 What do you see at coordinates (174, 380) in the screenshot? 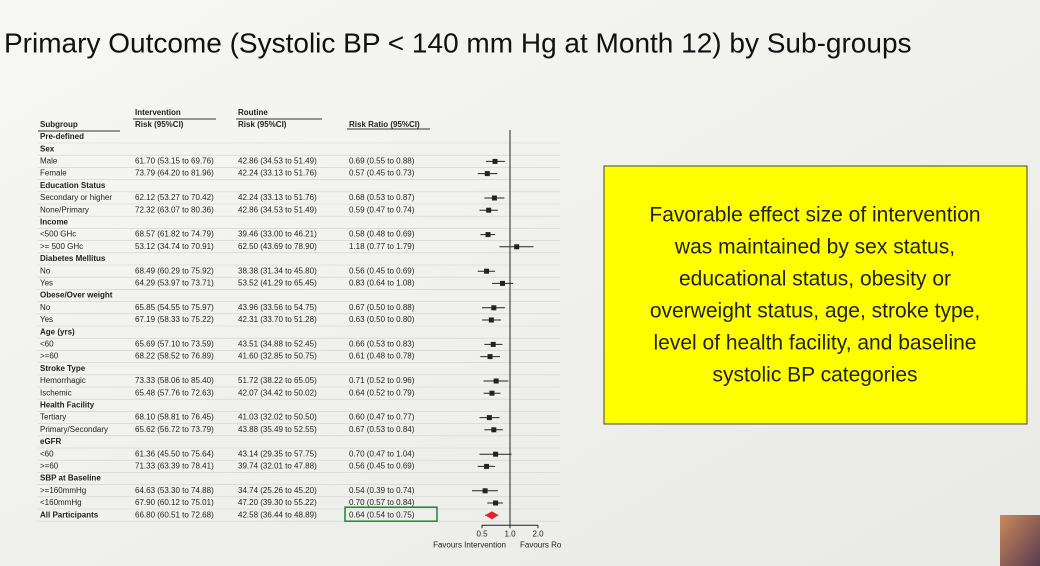
I see `cell-intervention: 73.33 (58.06 to 85.40)` at bounding box center [174, 380].